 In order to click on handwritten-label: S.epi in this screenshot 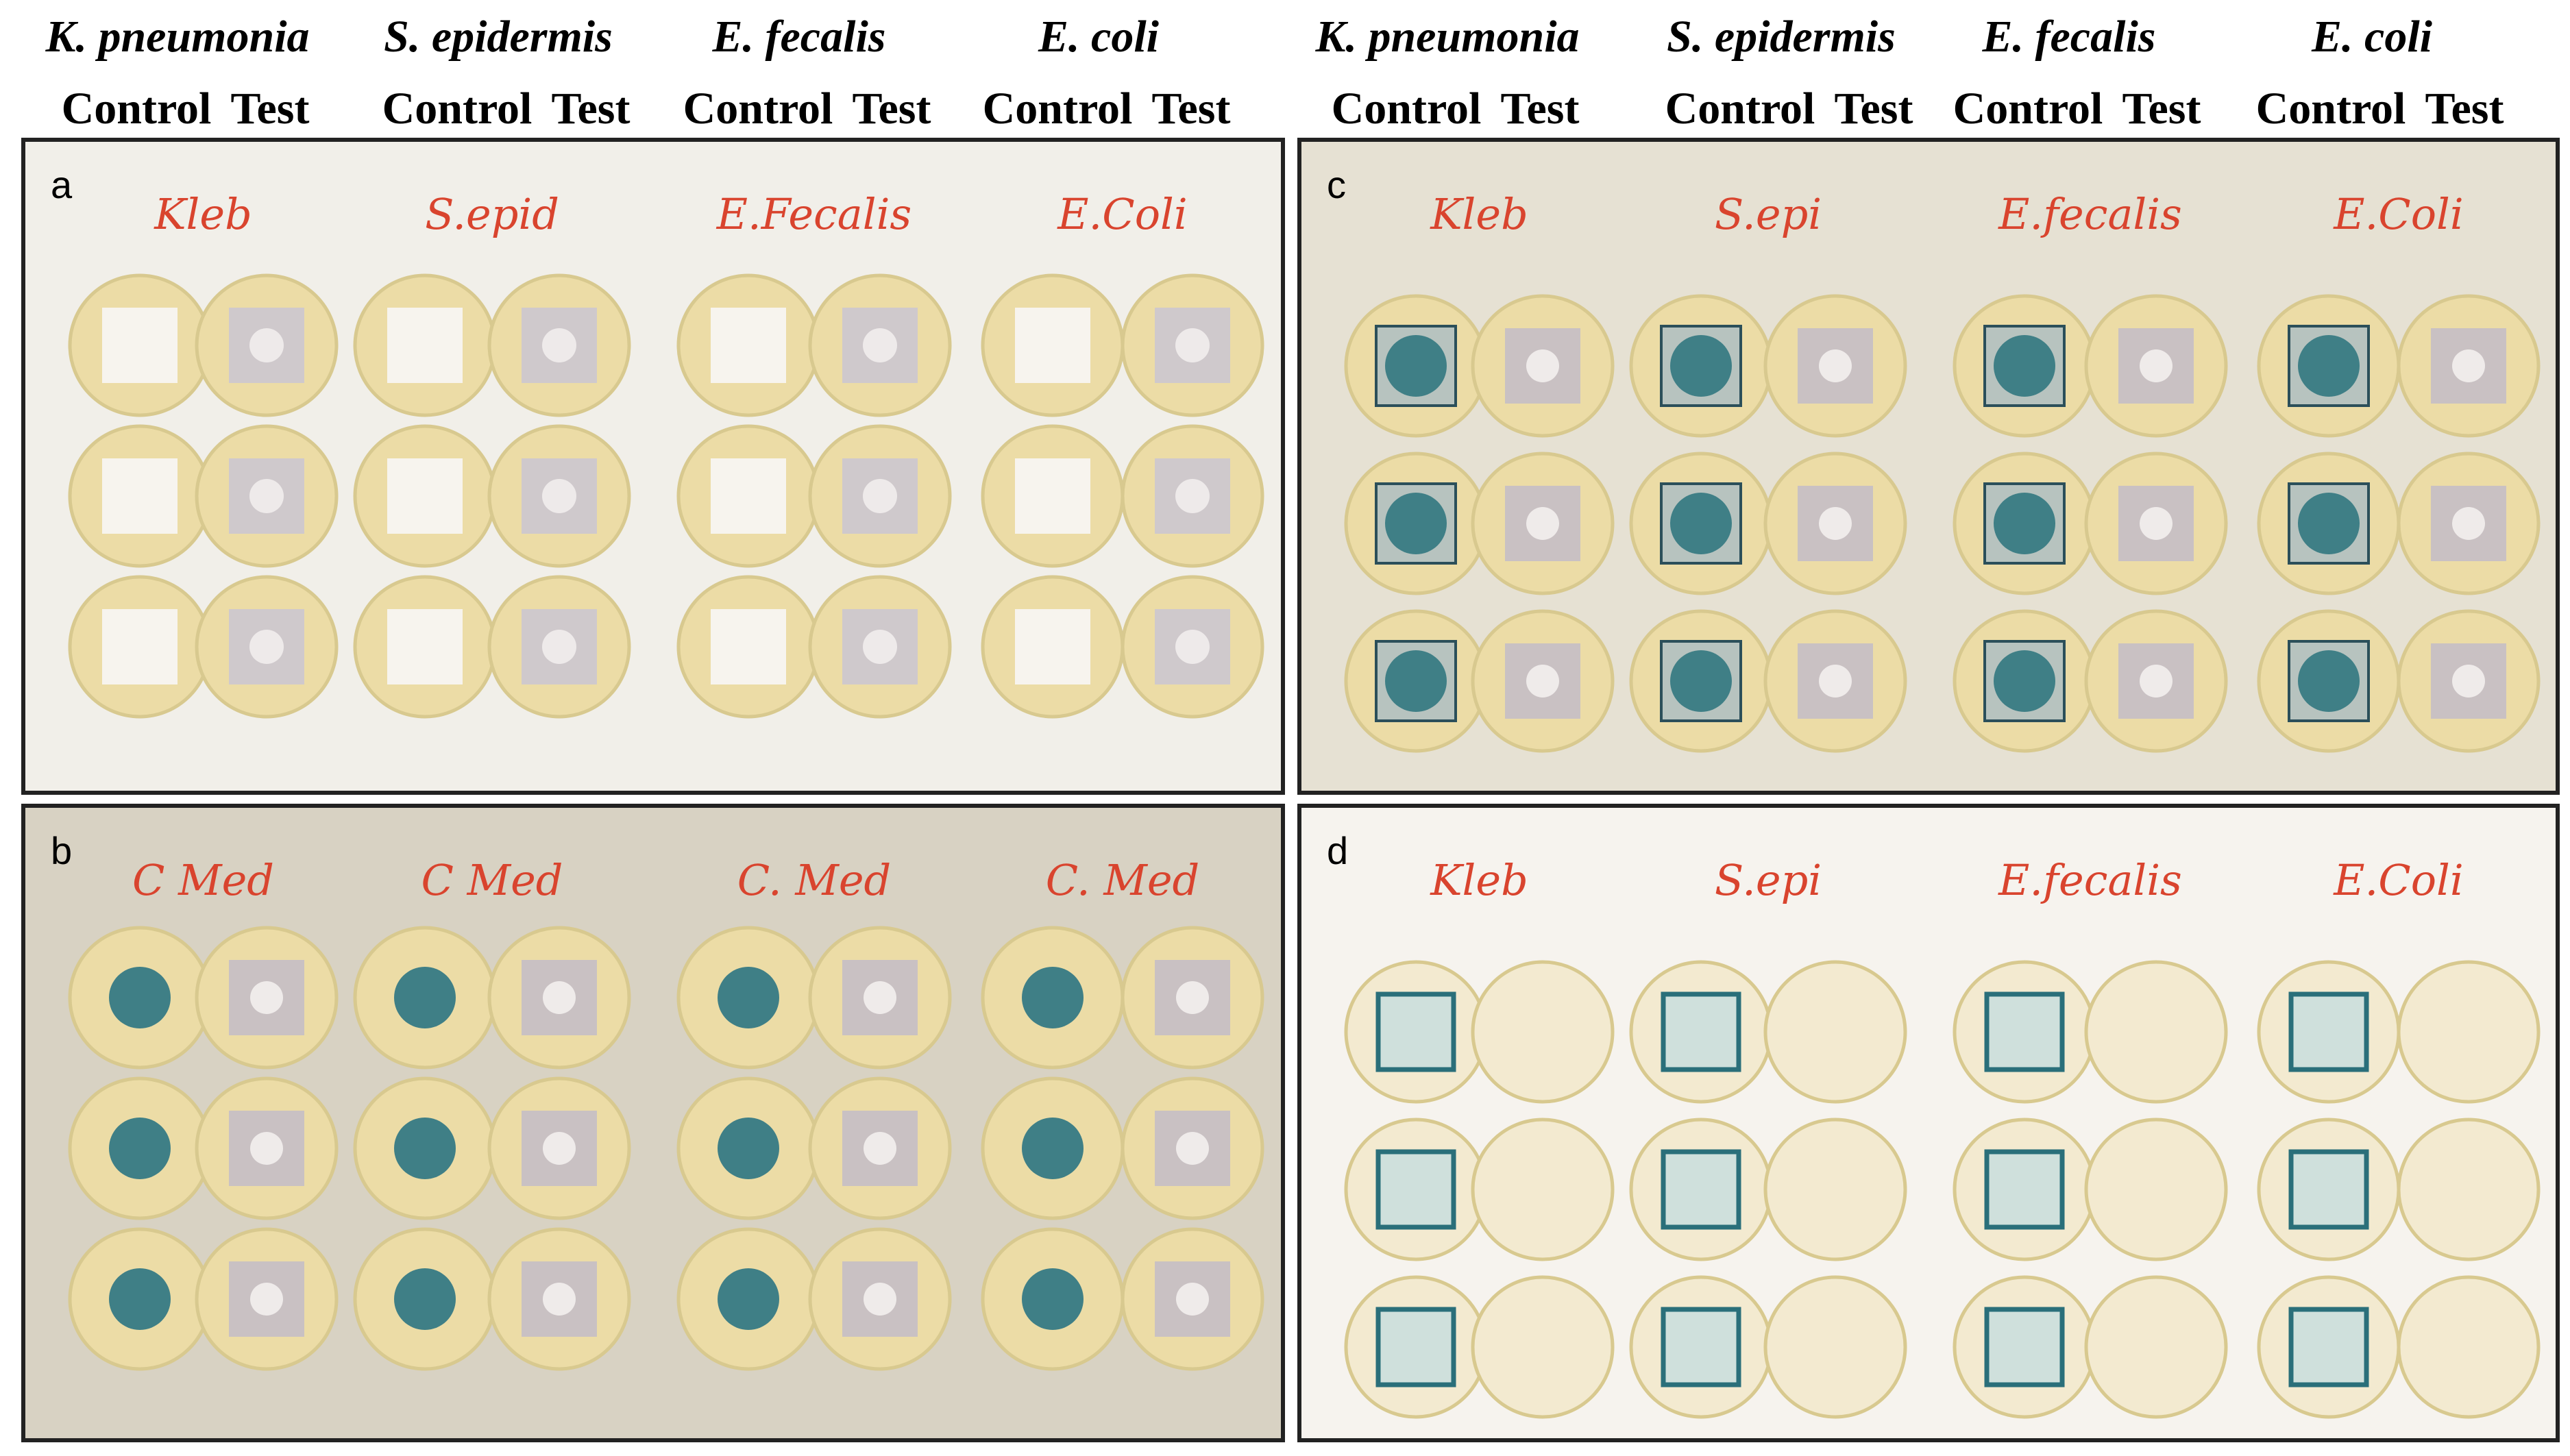, I will do `click(1768, 214)`.